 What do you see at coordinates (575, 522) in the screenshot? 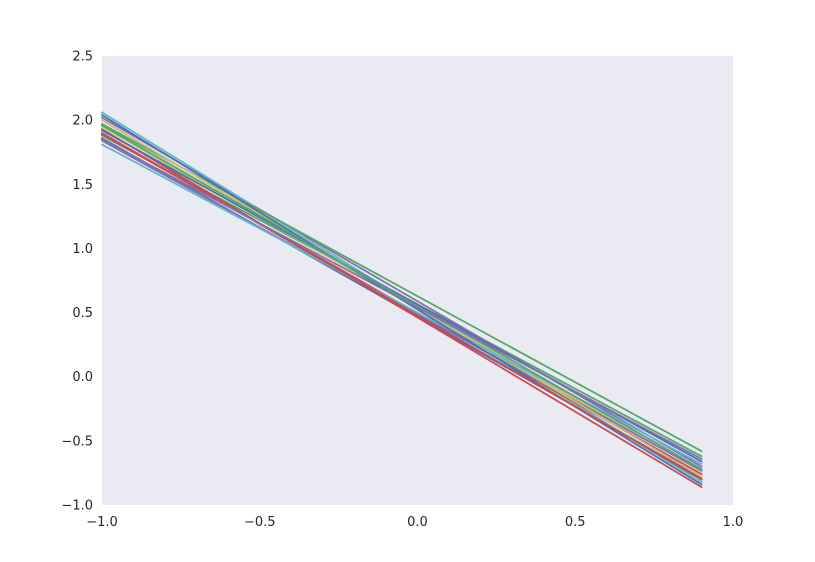
I see `x-tick-label: 0.5` at bounding box center [575, 522].